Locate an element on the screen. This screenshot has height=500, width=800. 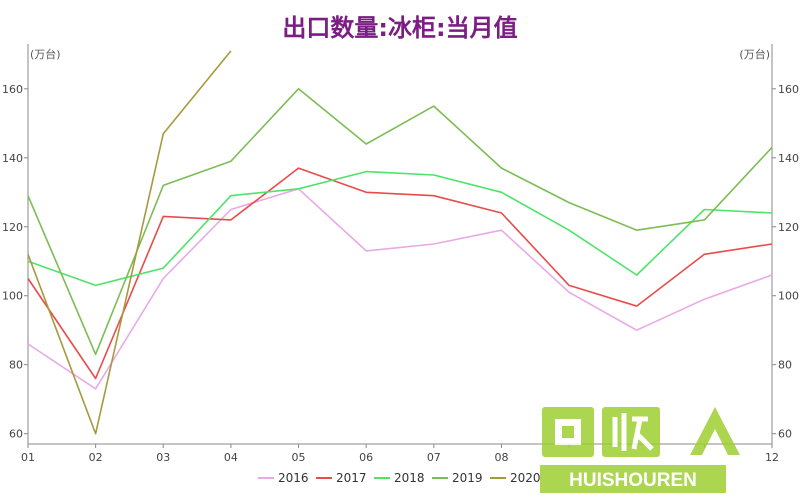
x-tick-label: 03 is located at coordinates (163, 457).